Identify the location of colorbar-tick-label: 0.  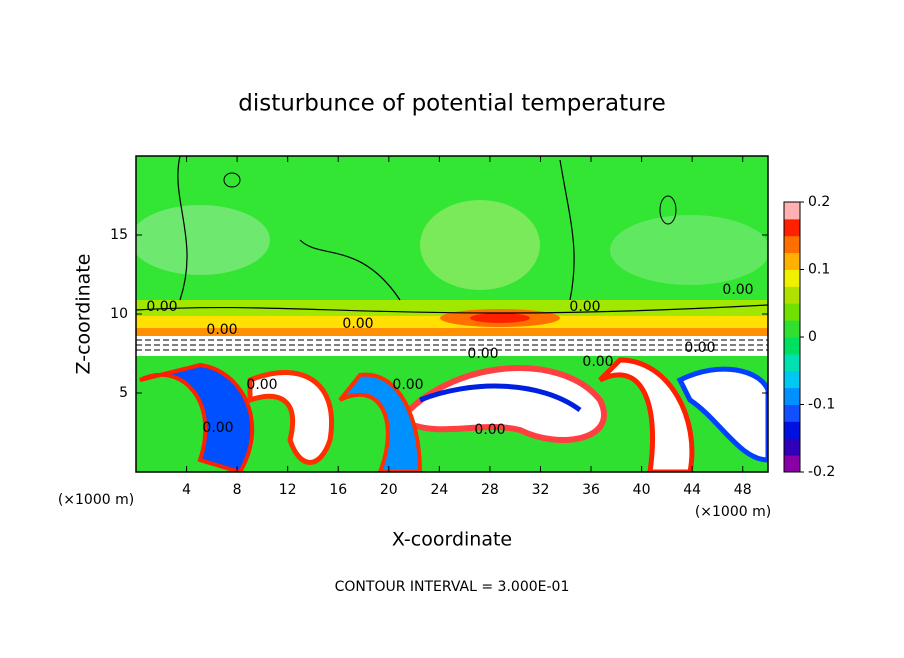
(812, 337).